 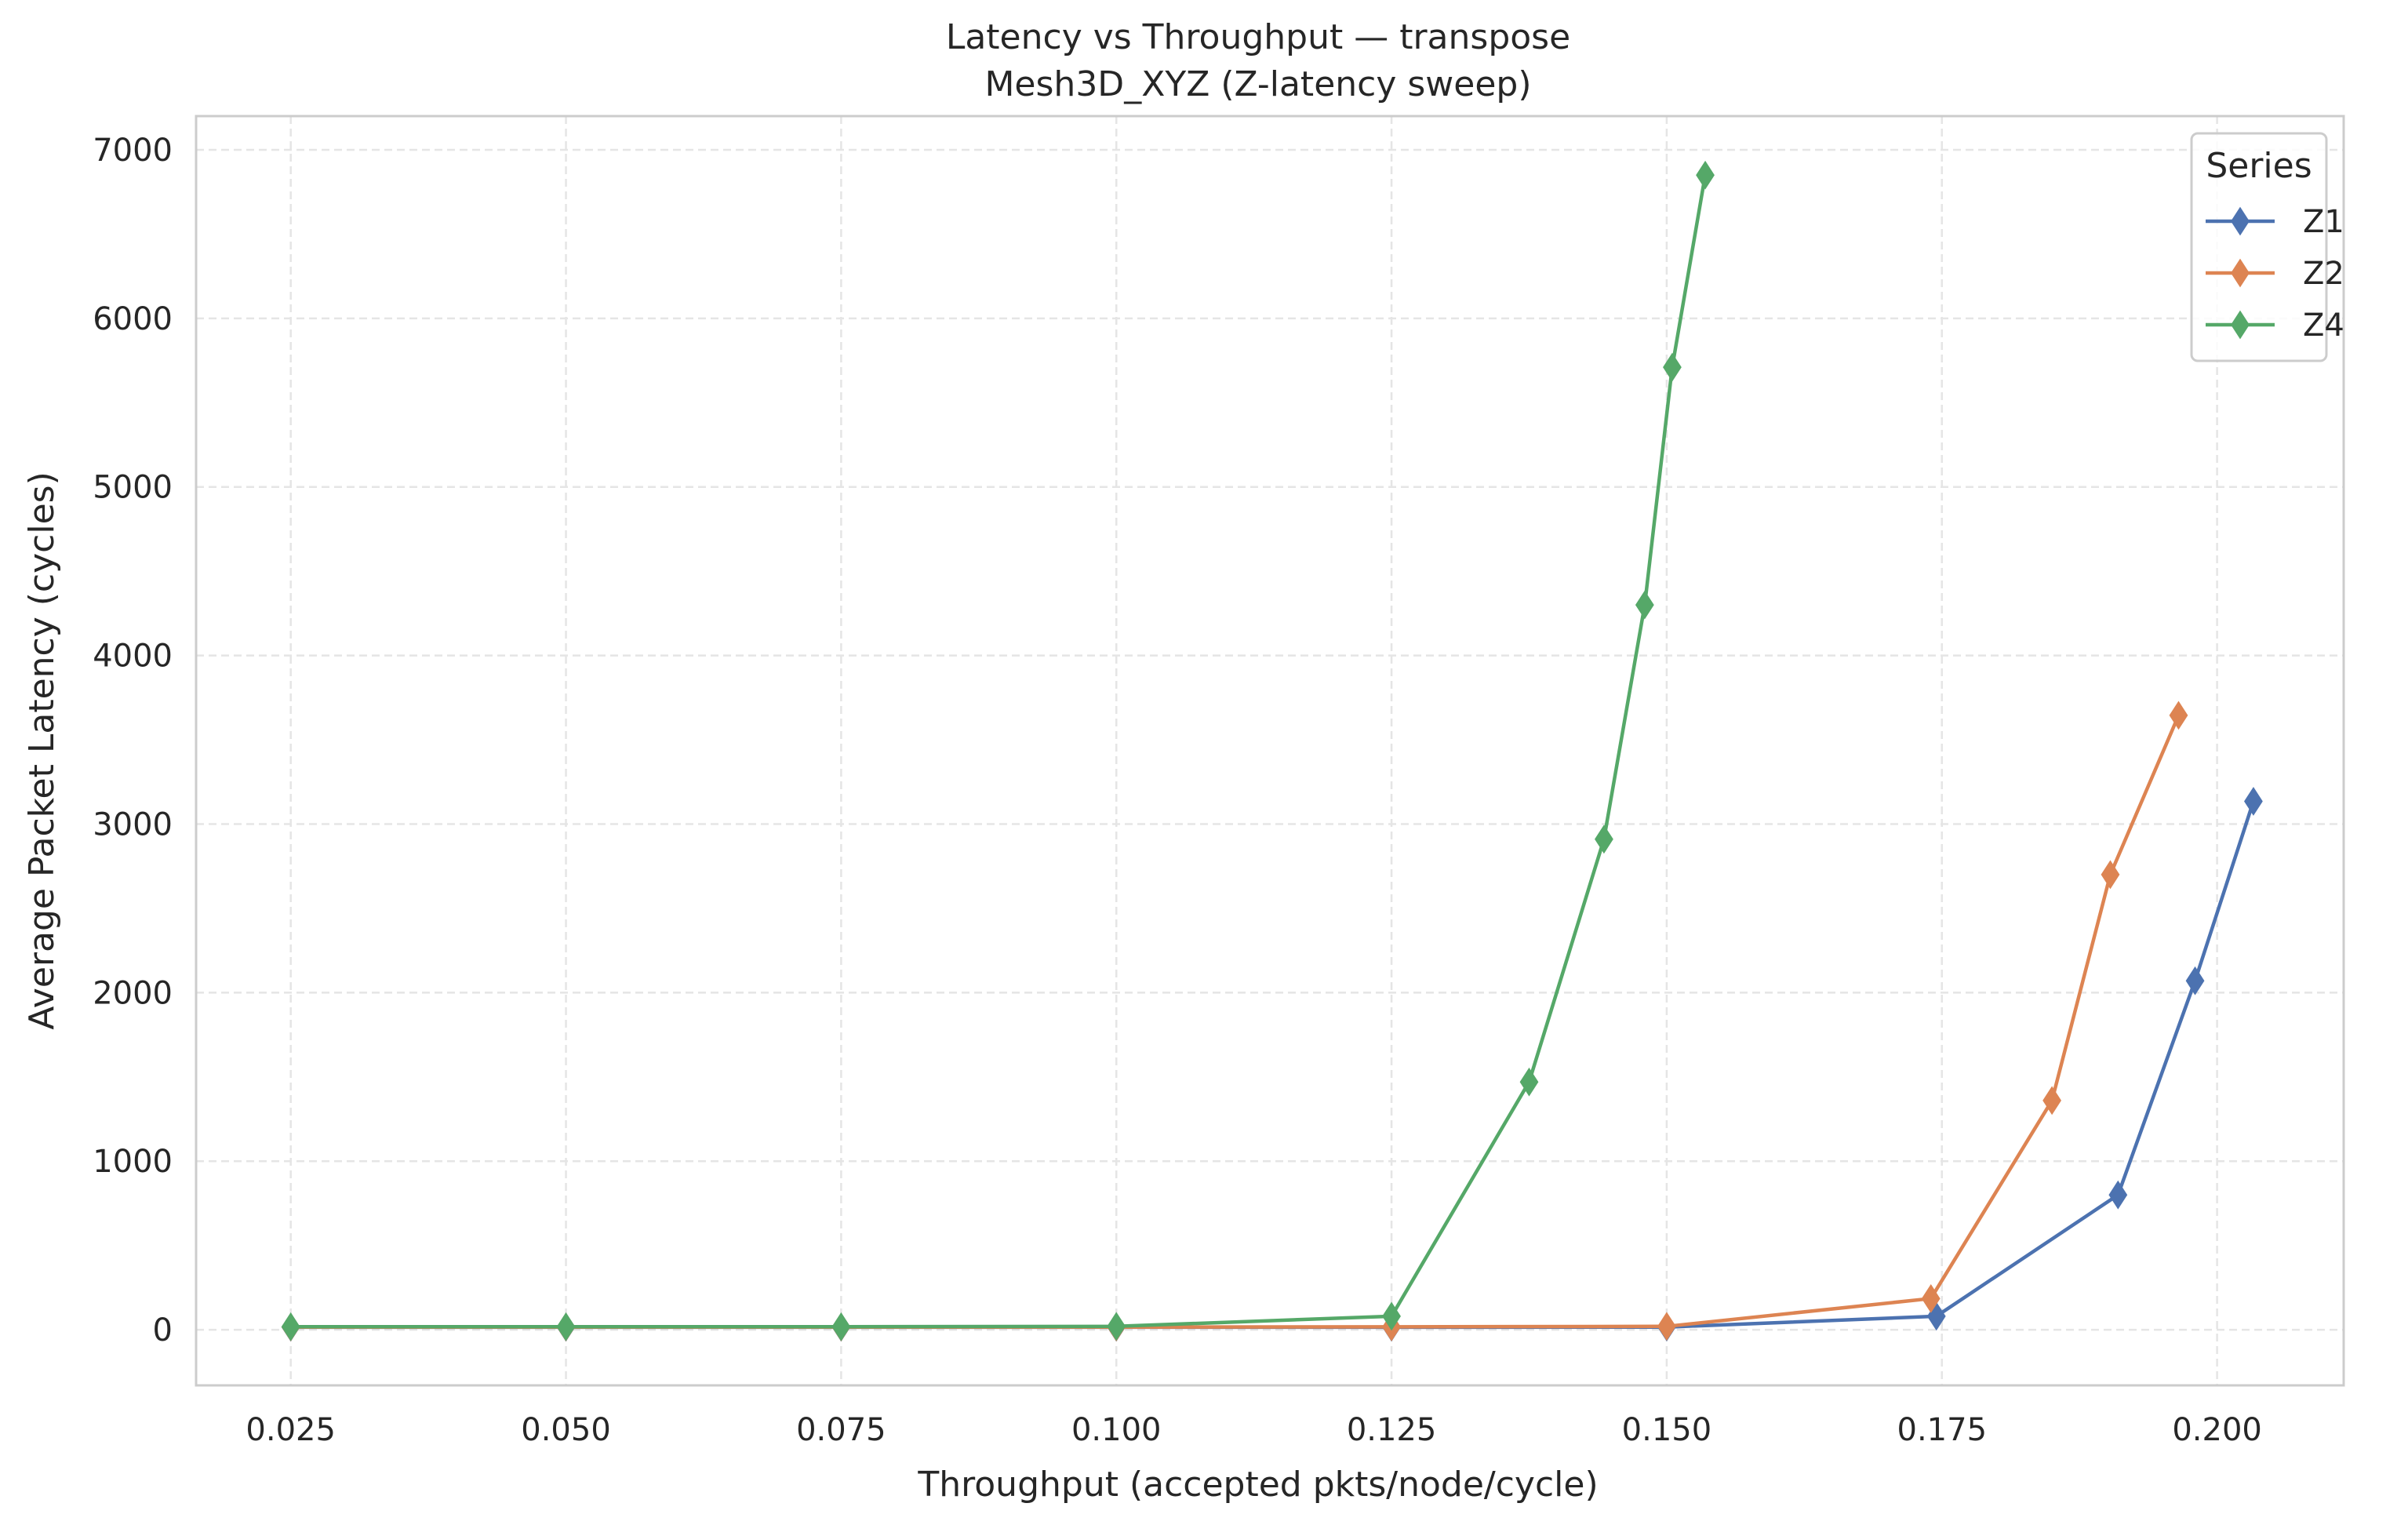 What do you see at coordinates (291, 1430) in the screenshot?
I see `x-tick-label: 0.025` at bounding box center [291, 1430].